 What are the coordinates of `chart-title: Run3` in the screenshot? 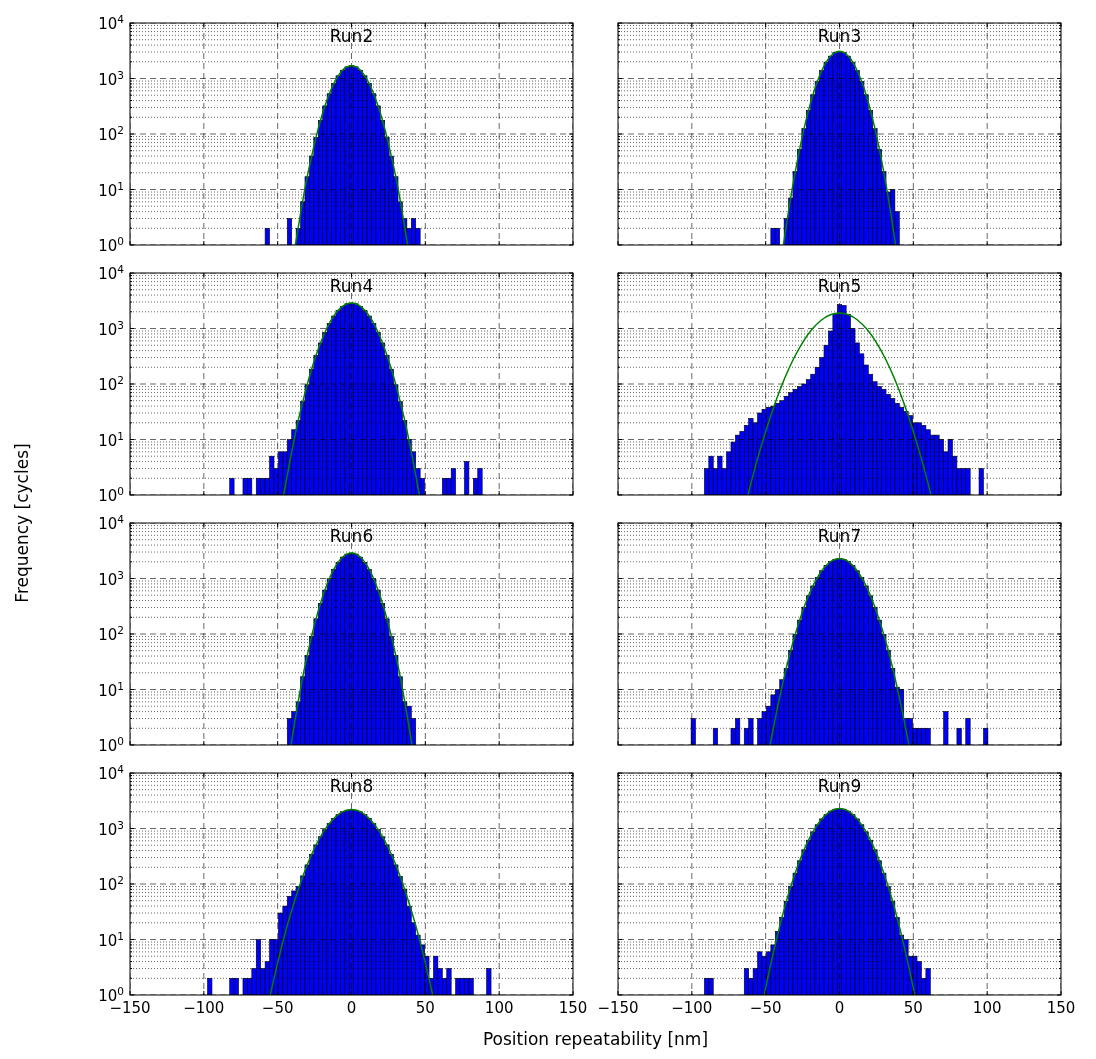 It's located at (839, 36).